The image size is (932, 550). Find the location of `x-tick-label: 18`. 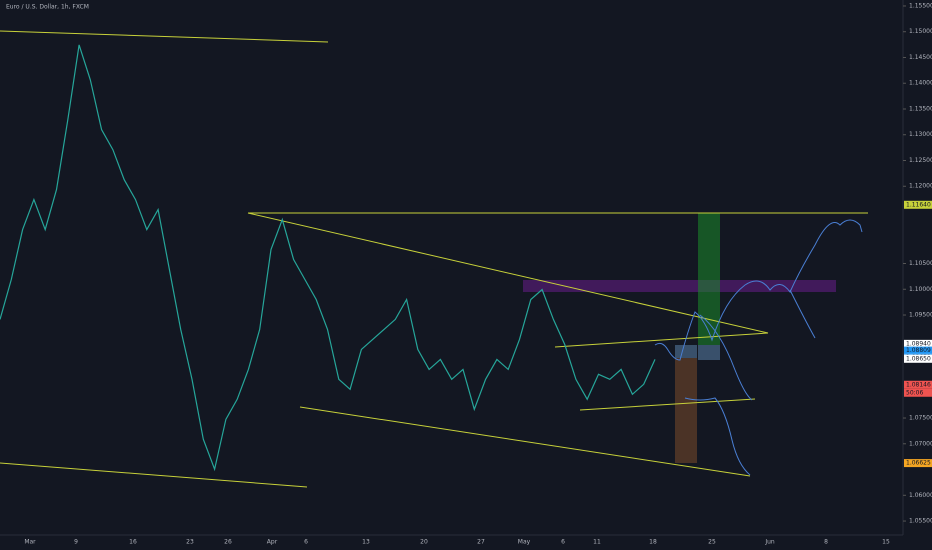

x-tick-label: 18 is located at coordinates (653, 542).